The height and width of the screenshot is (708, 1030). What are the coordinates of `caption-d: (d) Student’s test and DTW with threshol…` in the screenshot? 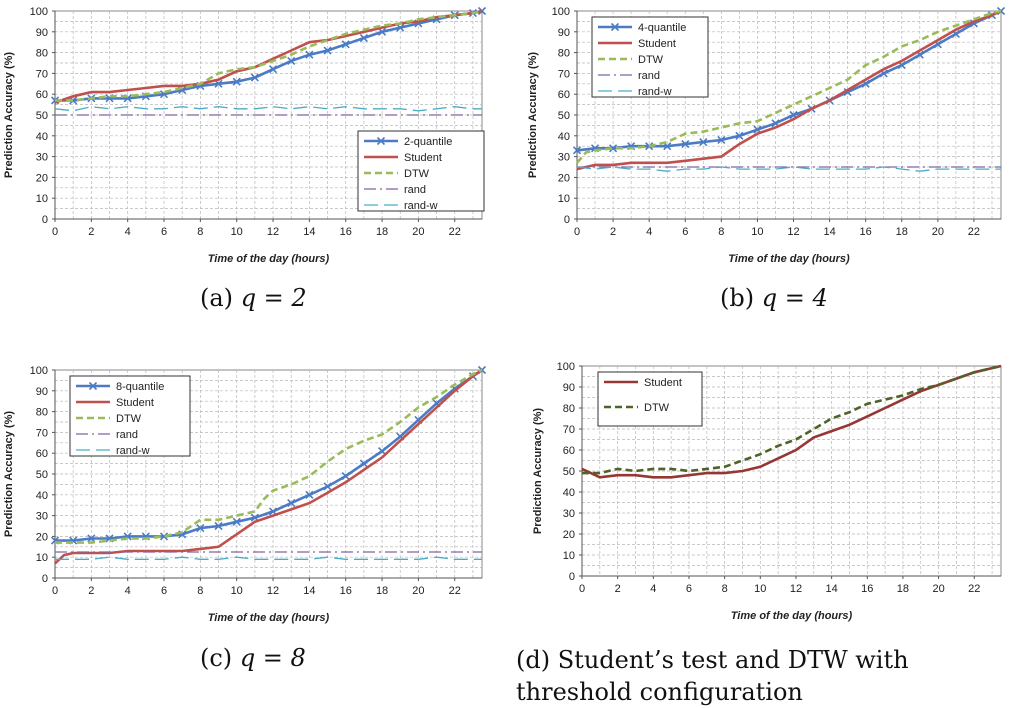 It's located at (766, 676).